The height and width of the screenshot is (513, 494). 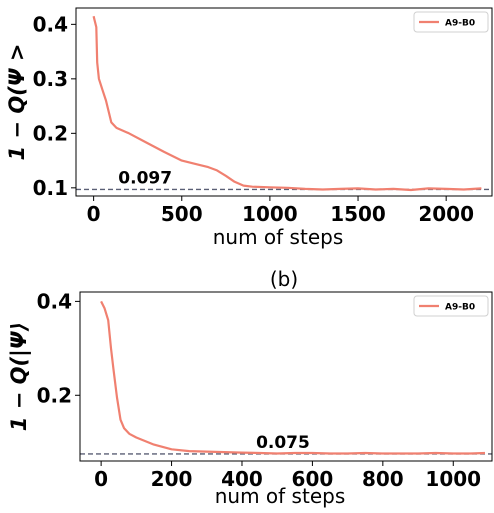 What do you see at coordinates (313, 479) in the screenshot?
I see `x-tick-label: 600` at bounding box center [313, 479].